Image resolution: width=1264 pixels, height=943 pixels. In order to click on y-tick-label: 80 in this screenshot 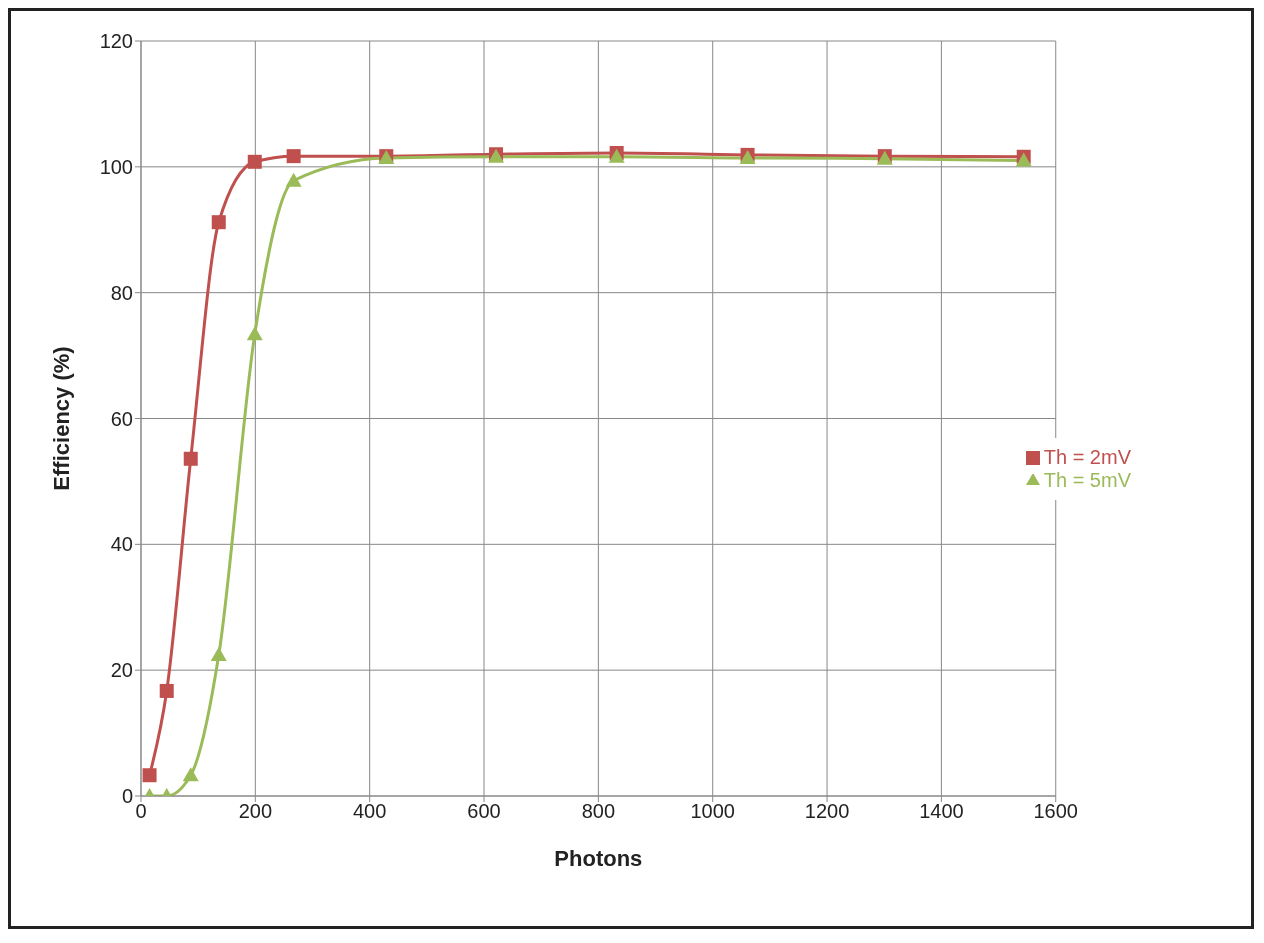, I will do `click(121, 292)`.